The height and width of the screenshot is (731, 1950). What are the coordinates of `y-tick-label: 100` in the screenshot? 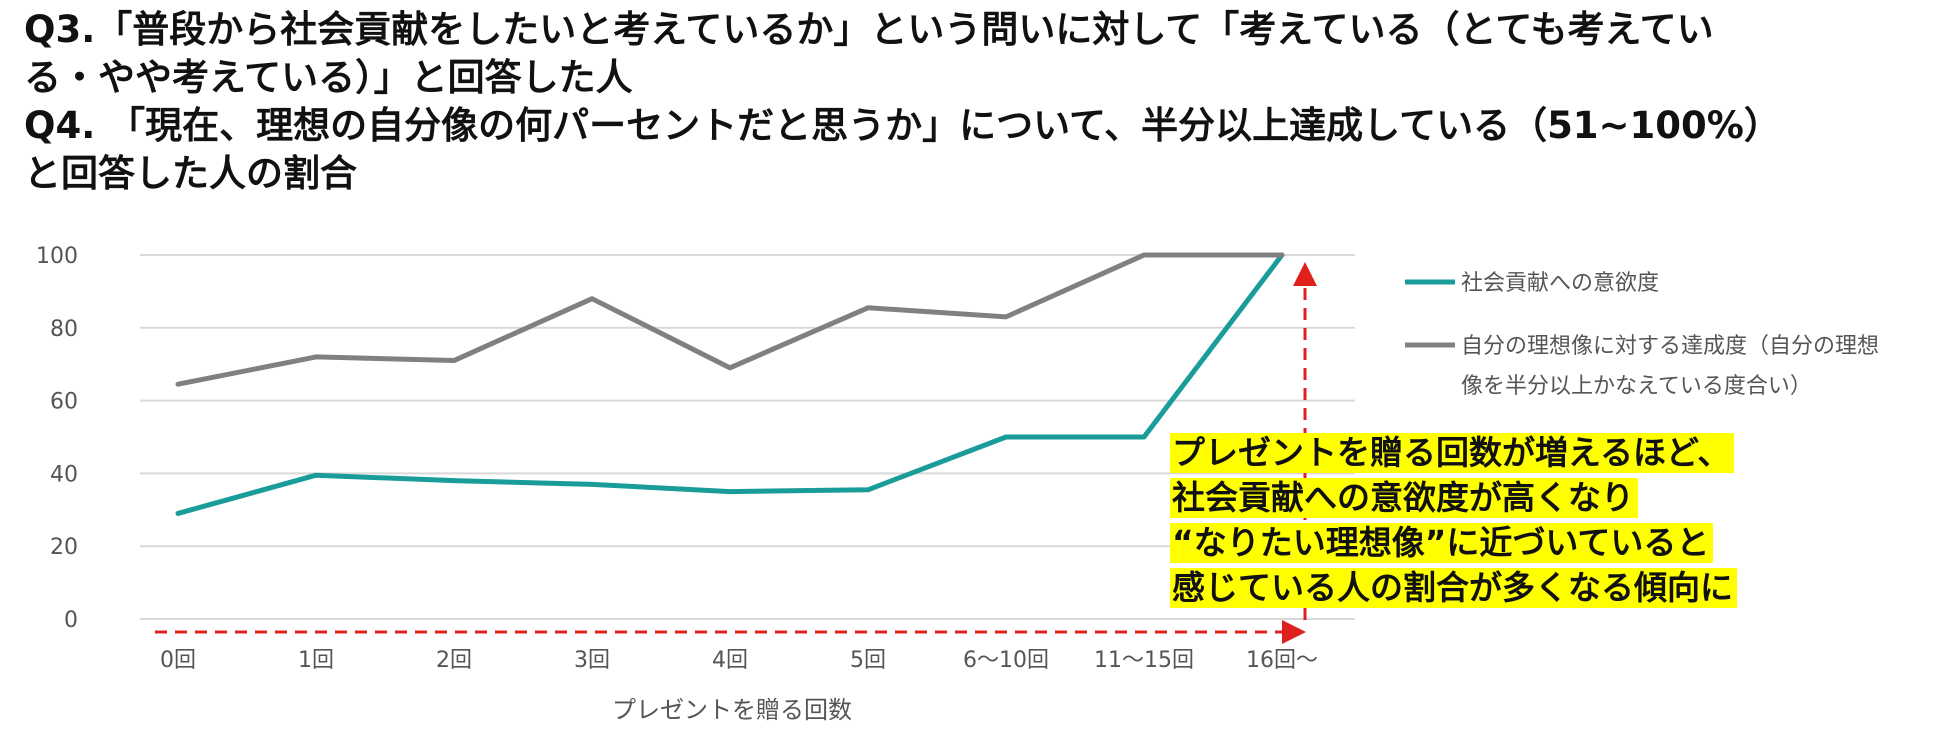 It's located at (57, 256).